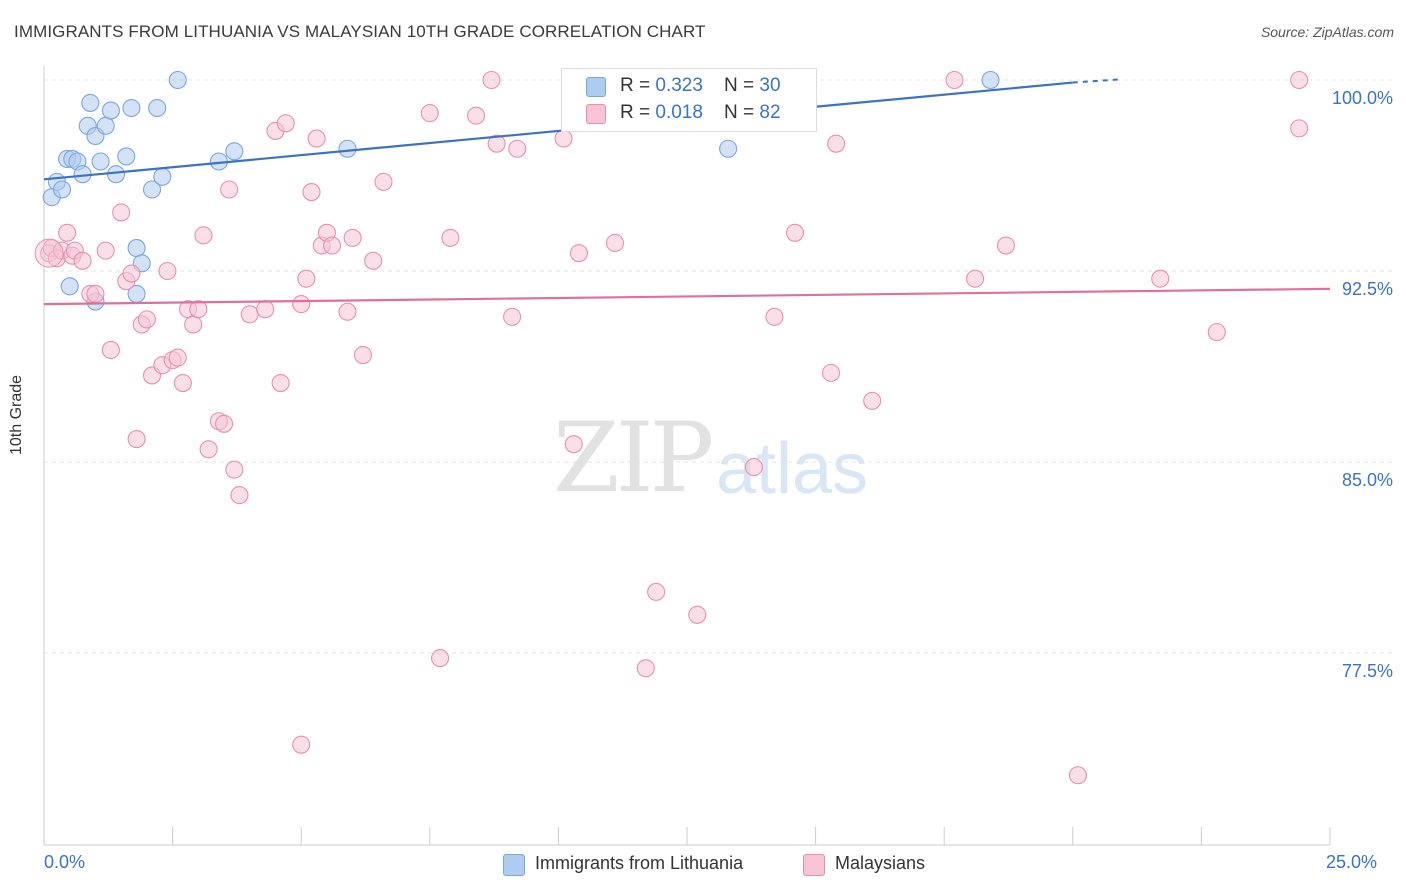 This screenshot has width=1406, height=892. Describe the element at coordinates (792, 469) in the screenshot. I see `watermark-atlas: atlas` at that location.